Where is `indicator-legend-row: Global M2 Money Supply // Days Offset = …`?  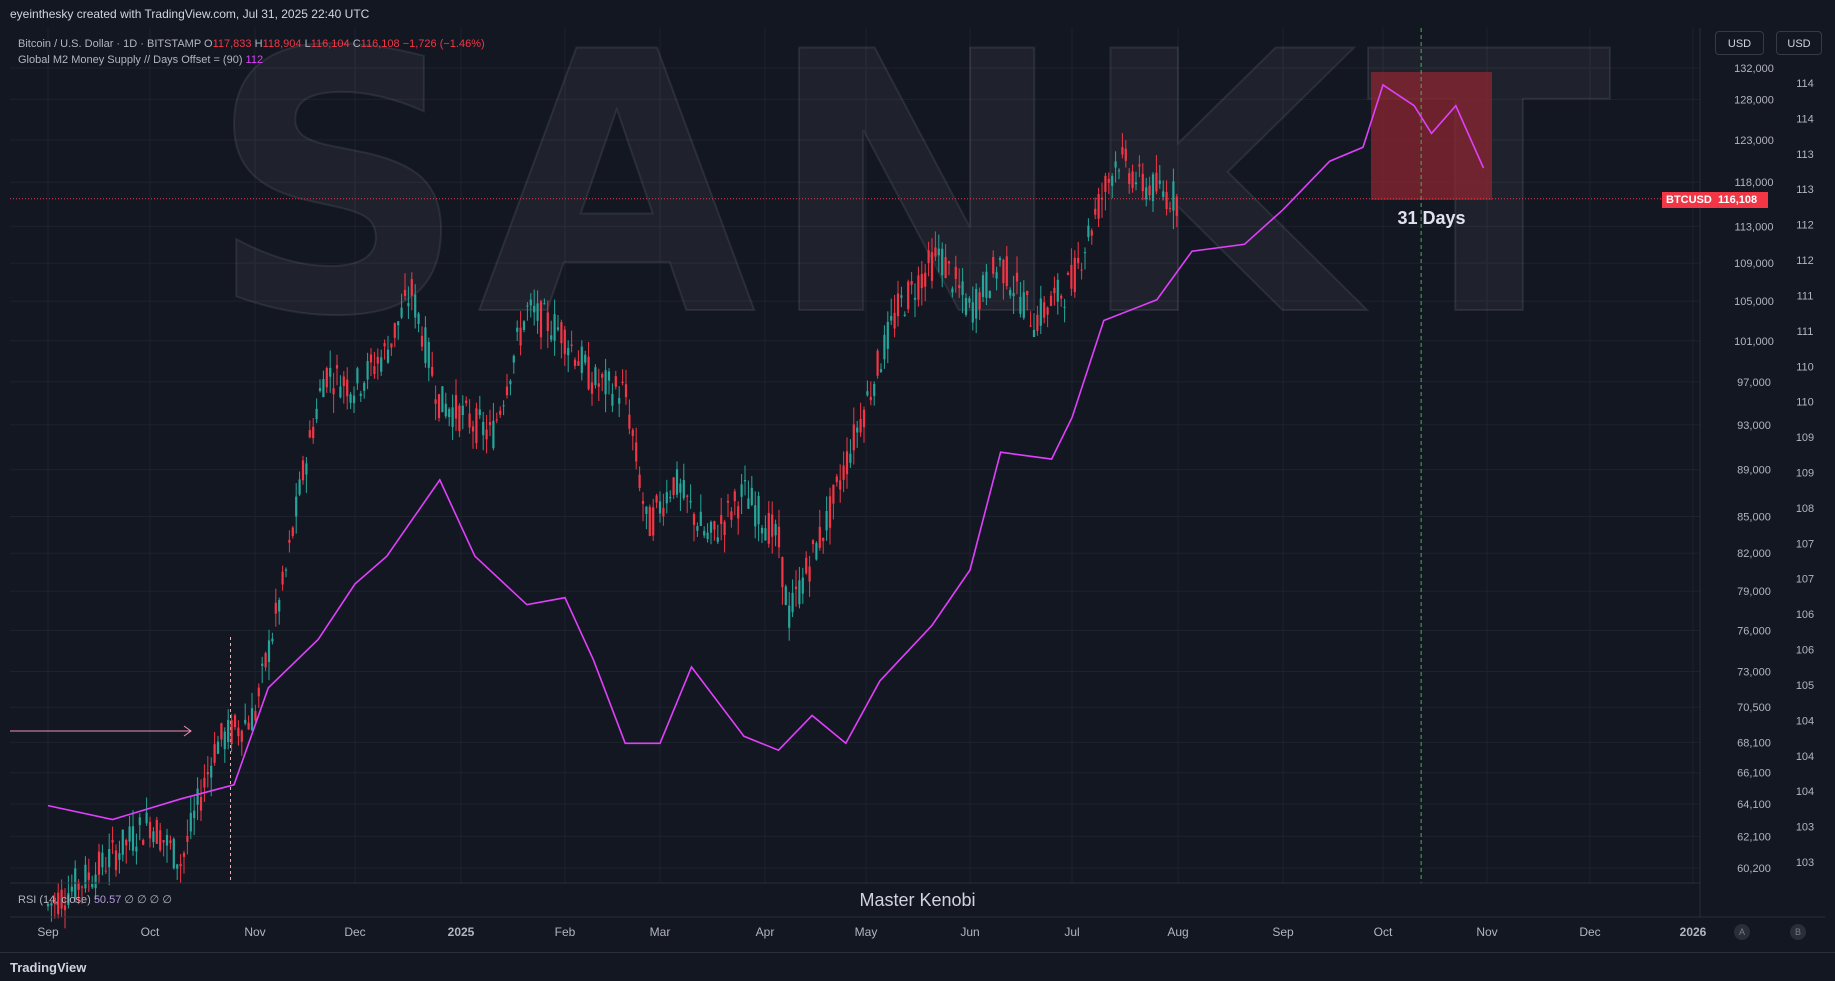
indicator-legend-row: Global M2 Money Supply // Days Offset = … is located at coordinates (251, 60).